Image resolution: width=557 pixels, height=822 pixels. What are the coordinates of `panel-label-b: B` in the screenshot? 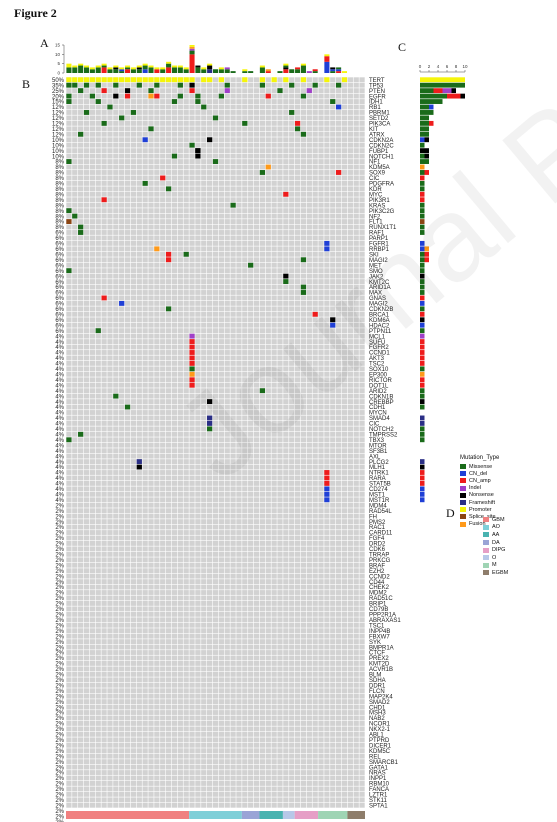 It's located at (26, 84).